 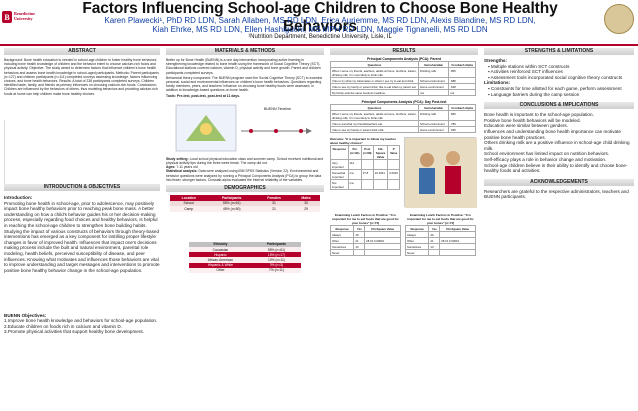 I want to click on university-logo: B Benedictine University, so click(x=25, y=17).